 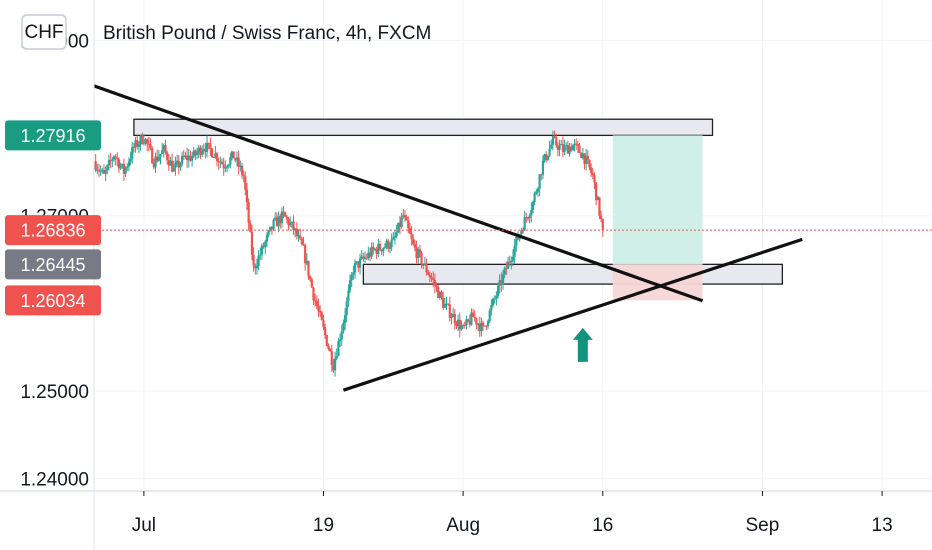 I want to click on ascending-trendline, so click(x=572, y=314).